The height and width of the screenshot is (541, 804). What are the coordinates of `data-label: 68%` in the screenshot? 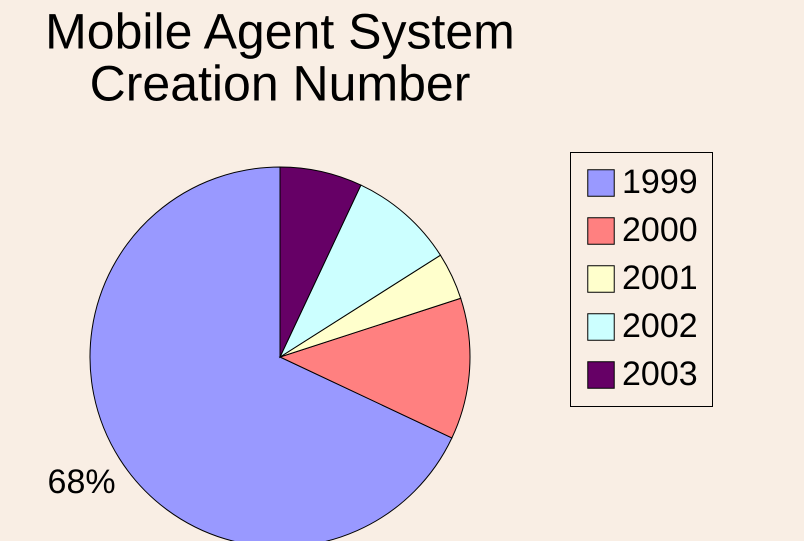 It's located at (82, 481).